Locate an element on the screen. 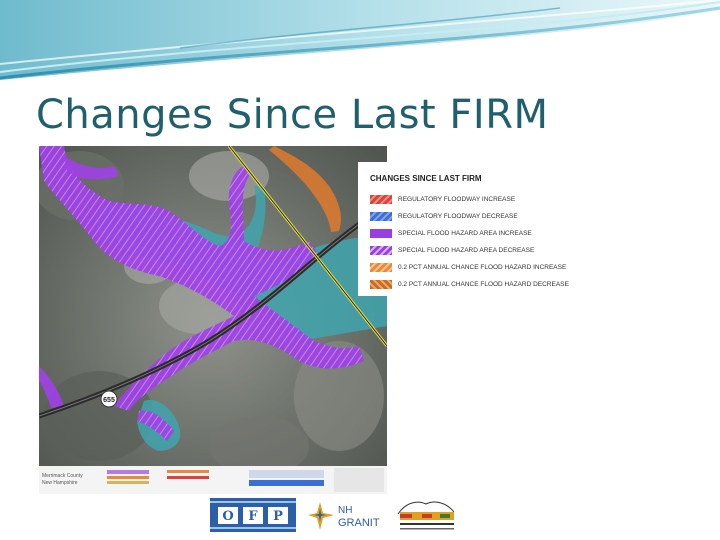 The height and width of the screenshot is (540, 720). legend-label: SPECIAL FLOOD HAZARD AREA DECREASE is located at coordinates (466, 250).